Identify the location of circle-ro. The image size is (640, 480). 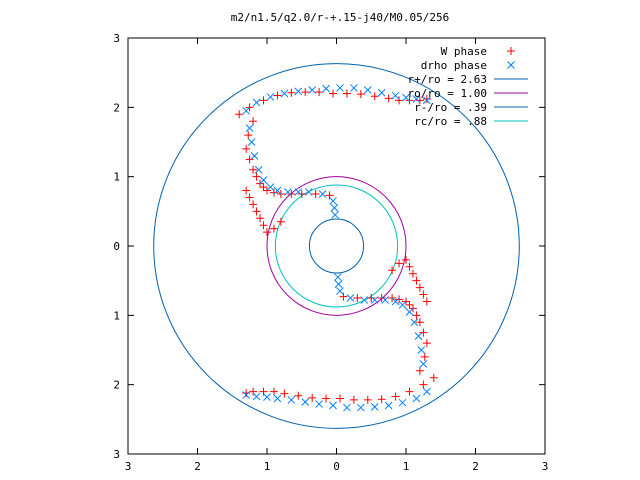
(336, 246).